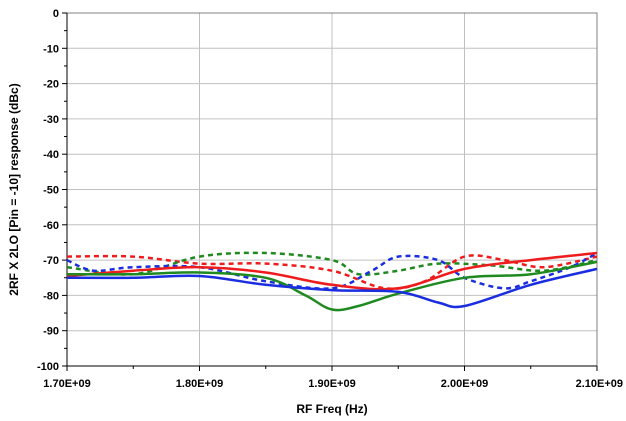  What do you see at coordinates (51, 226) in the screenshot?
I see `y-tick-label: -60` at bounding box center [51, 226].